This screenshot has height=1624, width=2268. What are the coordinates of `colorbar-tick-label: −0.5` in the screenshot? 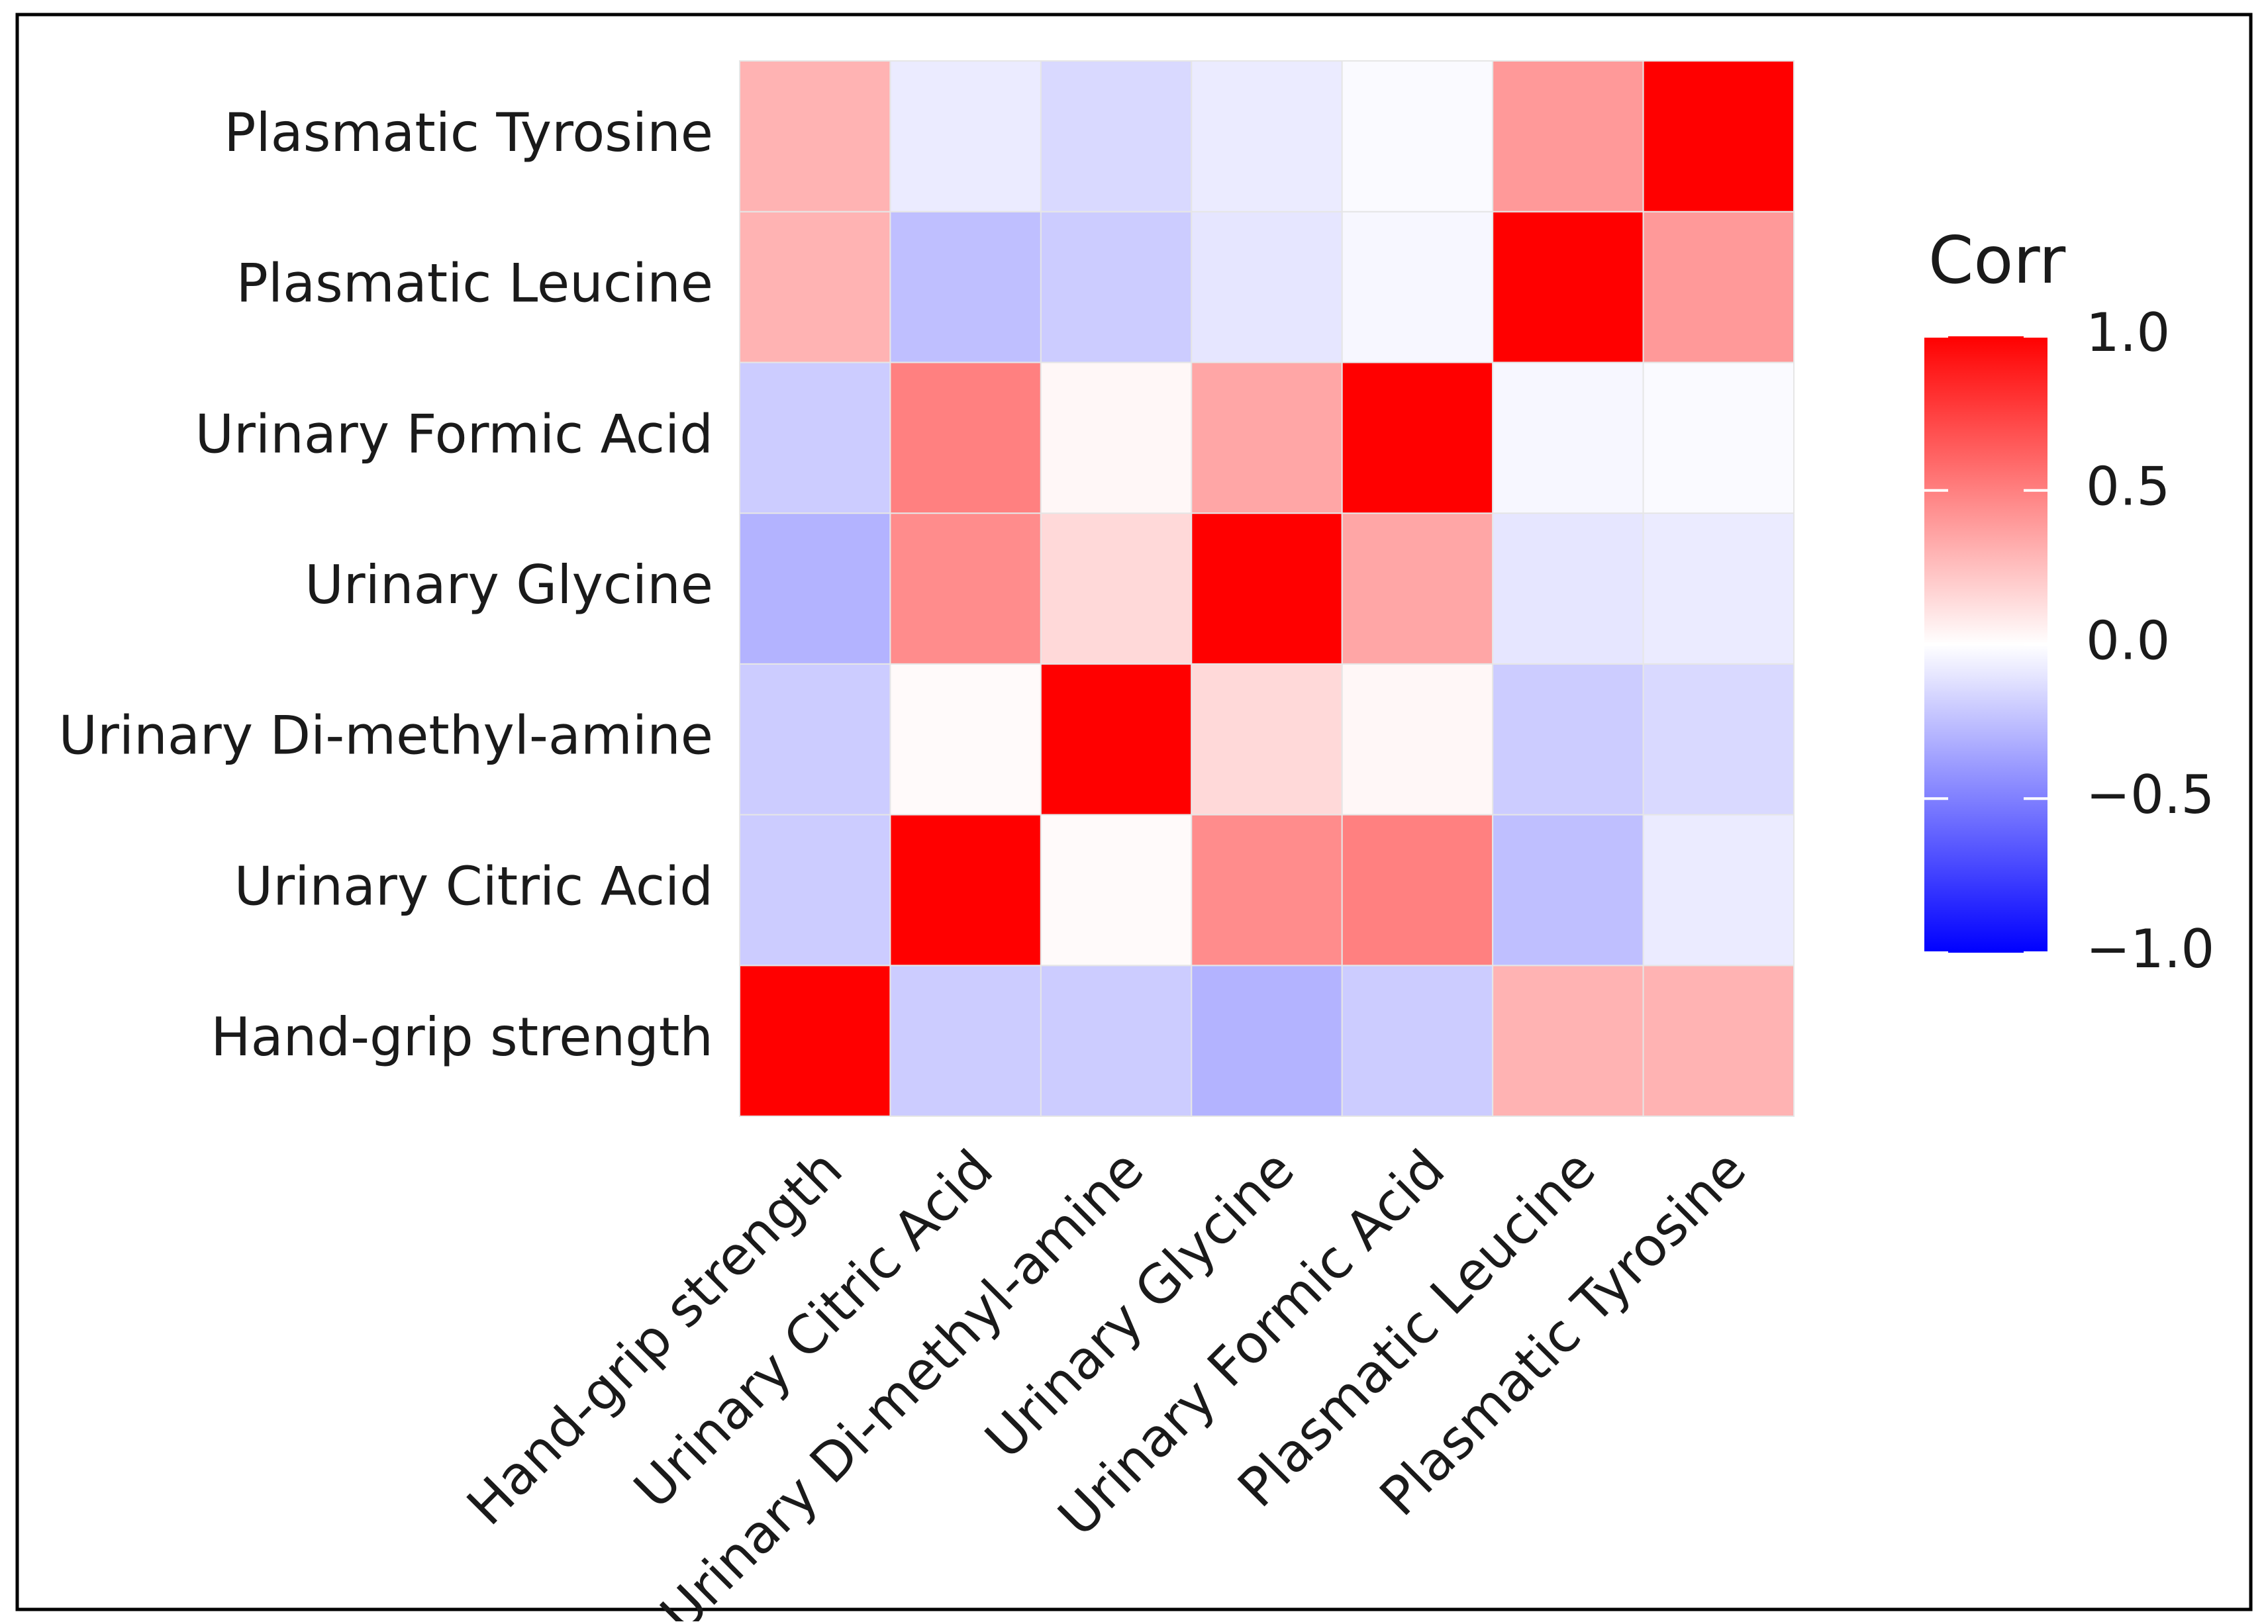 It's located at (2150, 795).